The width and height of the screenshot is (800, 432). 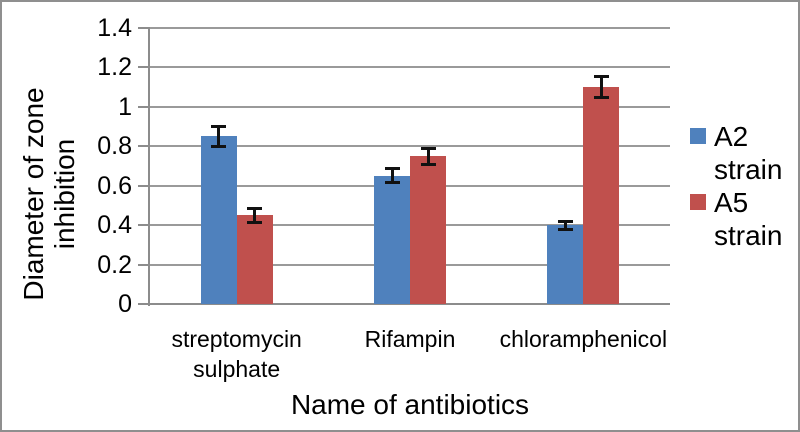 What do you see at coordinates (114, 28) in the screenshot?
I see `y-axis-tick-label: 1.4` at bounding box center [114, 28].